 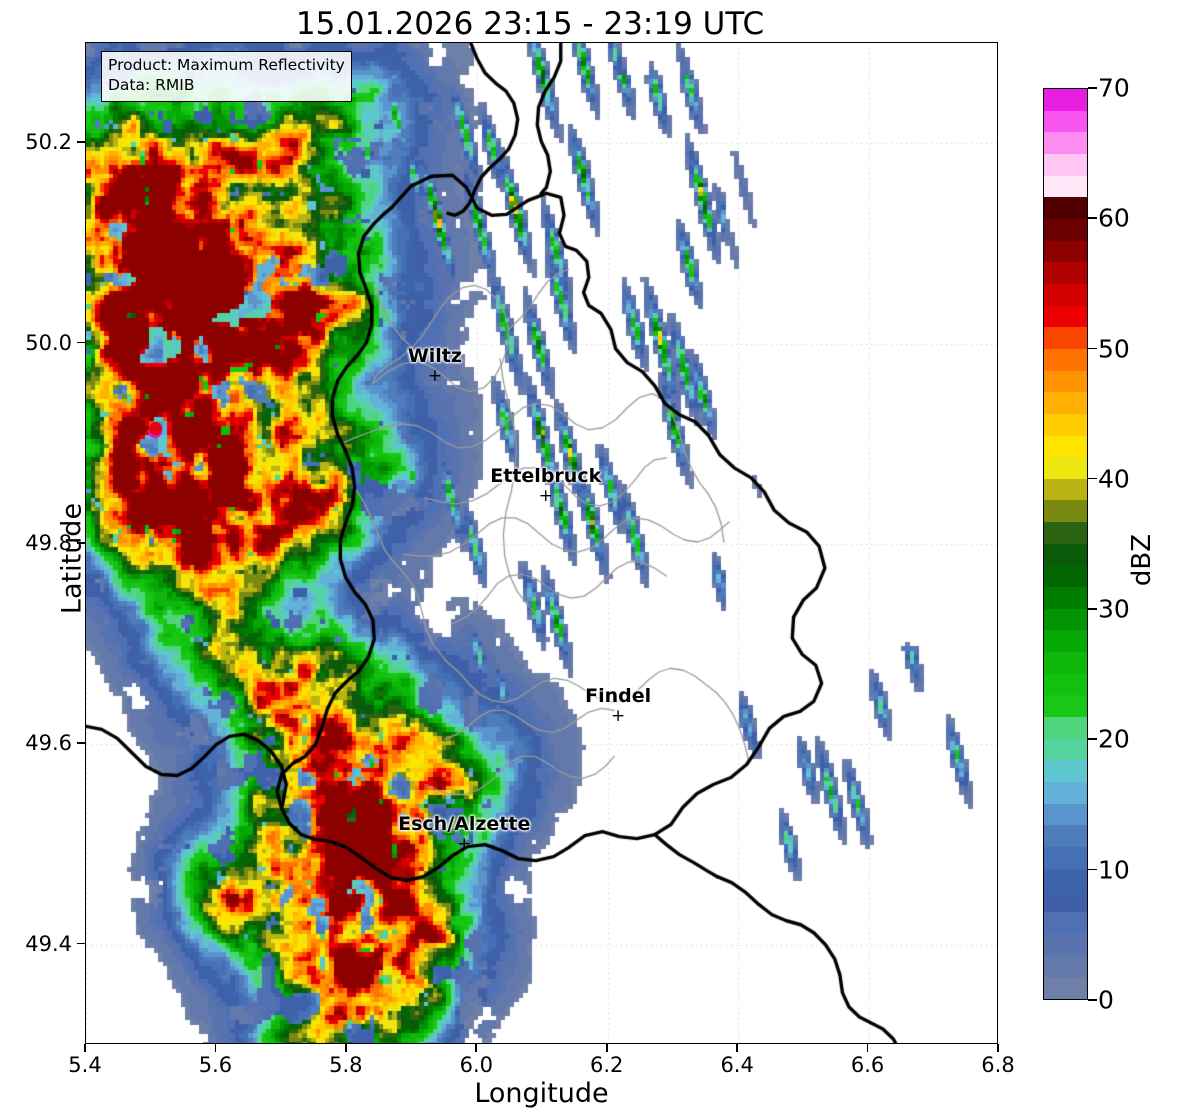 What do you see at coordinates (1114, 88) in the screenshot?
I see `colorbar-tick-label: 70` at bounding box center [1114, 88].